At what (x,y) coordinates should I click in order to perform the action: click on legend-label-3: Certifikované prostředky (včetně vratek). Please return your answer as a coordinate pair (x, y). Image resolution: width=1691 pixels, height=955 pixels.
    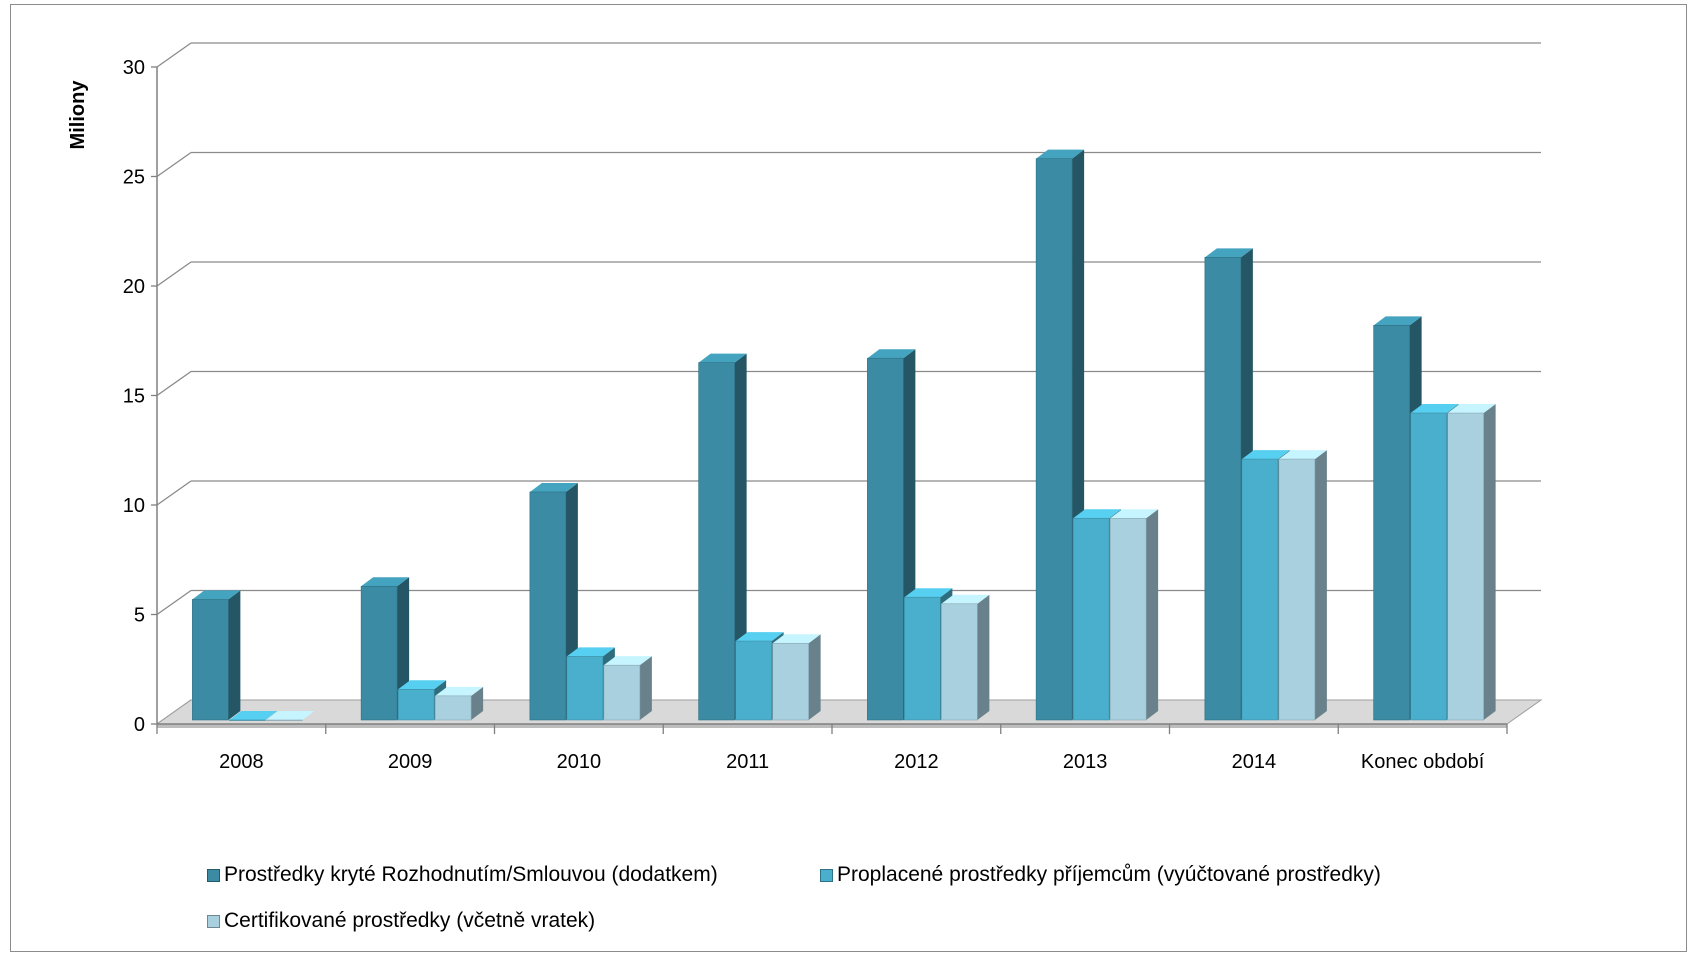
    Looking at the image, I should click on (410, 920).